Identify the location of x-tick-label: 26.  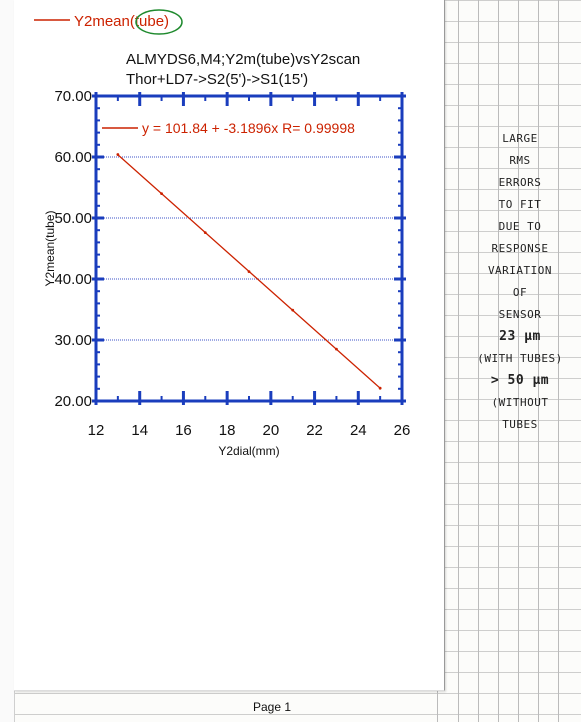
(402, 430).